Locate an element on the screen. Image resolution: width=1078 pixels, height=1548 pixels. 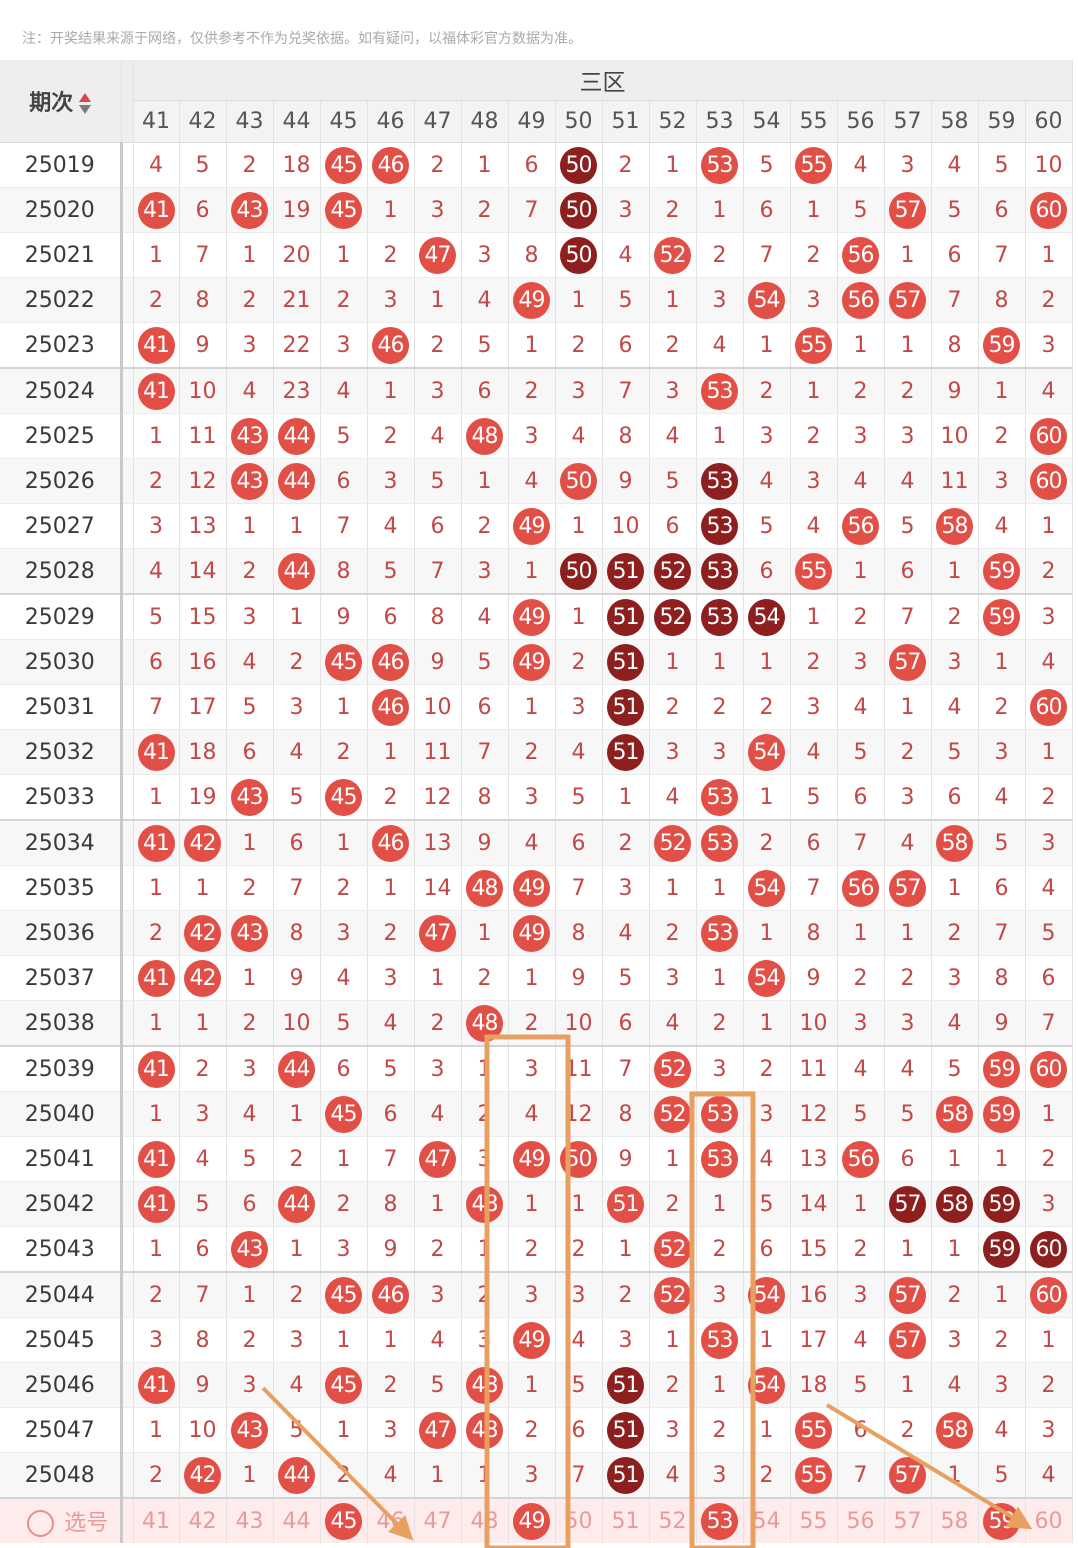
hit-cell: 56 is located at coordinates (861, 255).